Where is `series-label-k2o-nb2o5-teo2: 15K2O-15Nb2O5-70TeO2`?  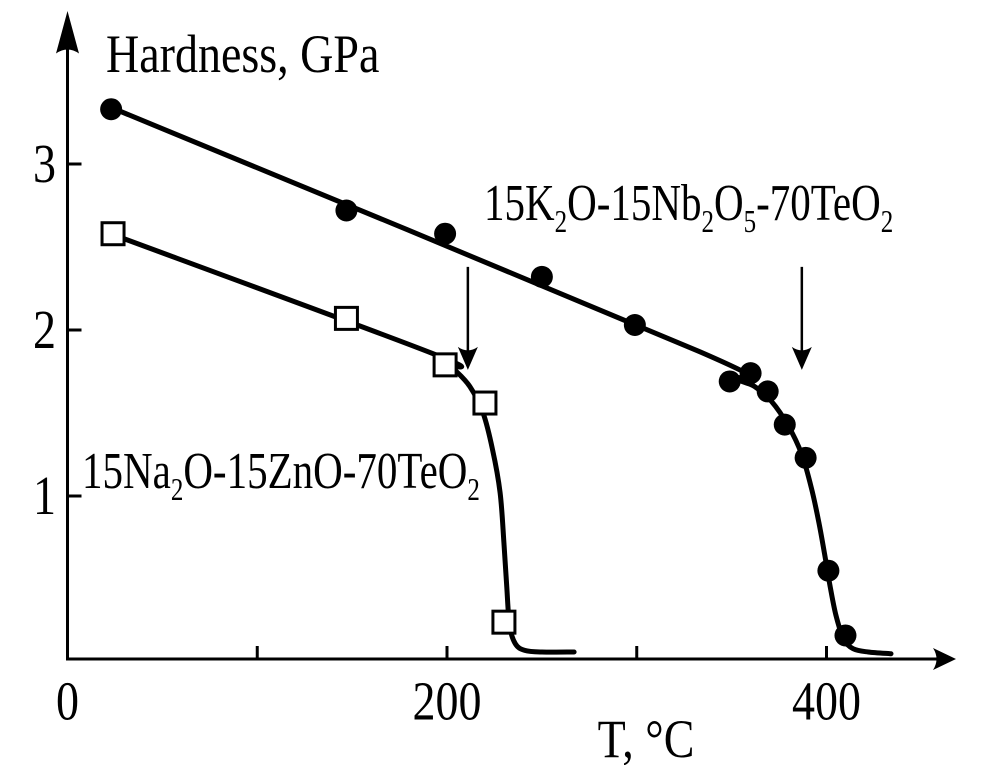
series-label-k2o-nb2o5-teo2: 15K2O-15Nb2O5-70TeO2 is located at coordinates (689, 206).